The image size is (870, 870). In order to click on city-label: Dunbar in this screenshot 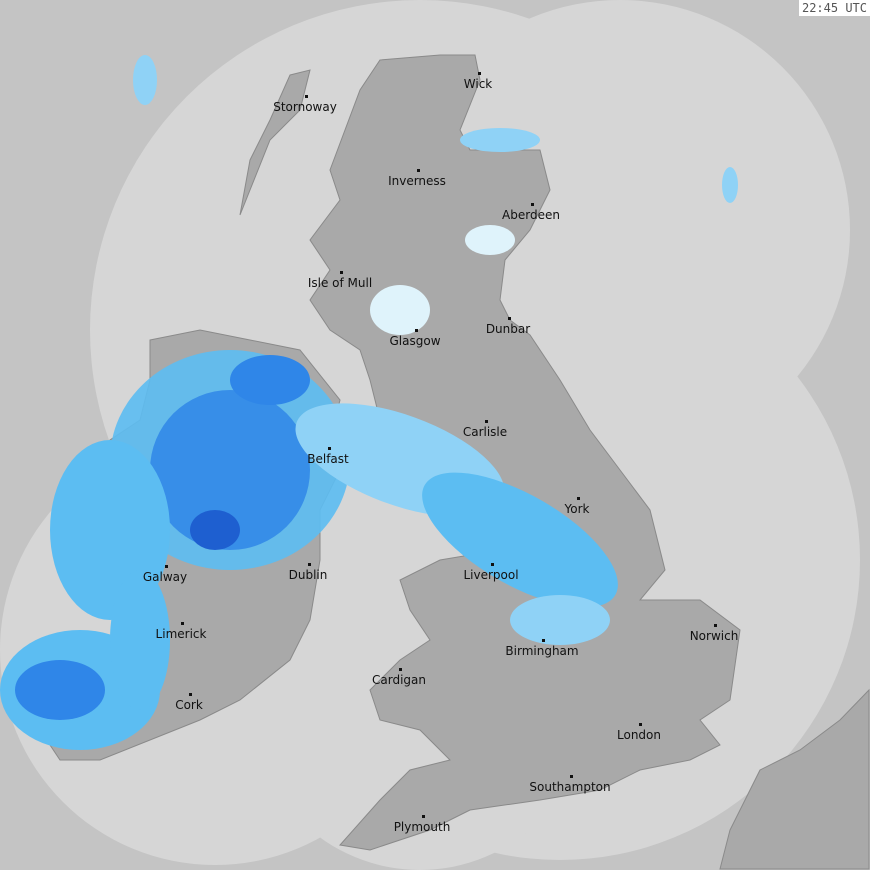, I will do `click(508, 329)`.